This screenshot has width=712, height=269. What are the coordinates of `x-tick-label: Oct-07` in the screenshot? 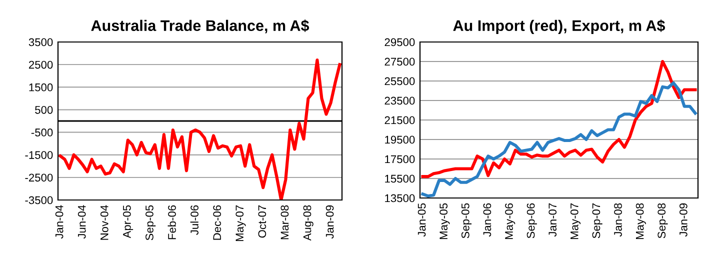 It's located at (262, 221).